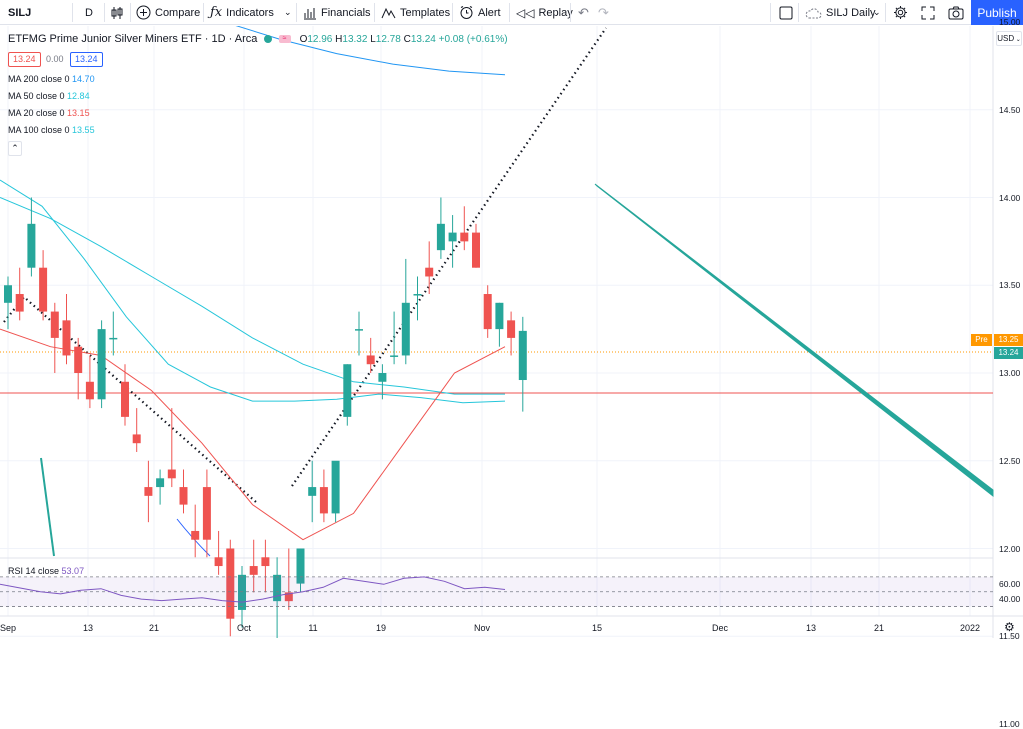 The image size is (1023, 729). I want to click on buy-price: 13.24, so click(86, 59).